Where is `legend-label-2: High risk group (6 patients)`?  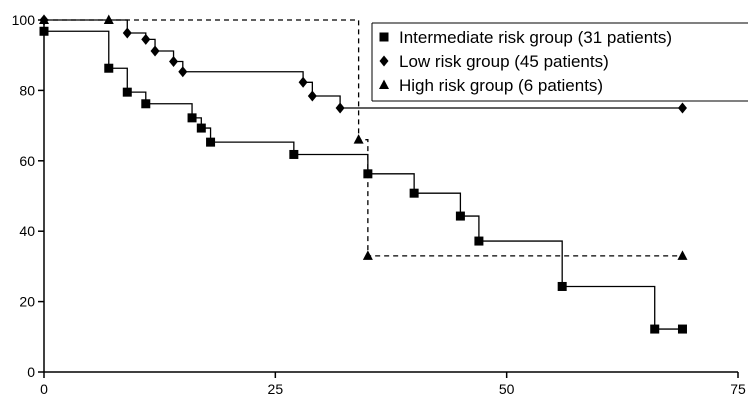 legend-label-2: High risk group (6 patients) is located at coordinates (501, 85).